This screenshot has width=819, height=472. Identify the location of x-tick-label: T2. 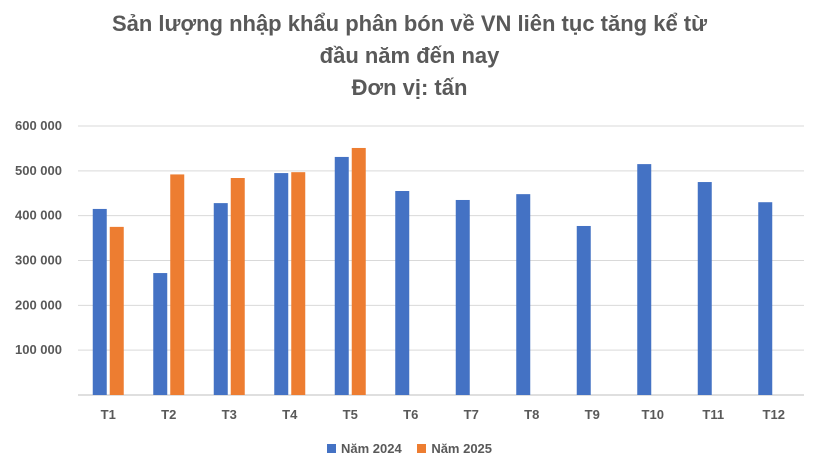
(168, 414).